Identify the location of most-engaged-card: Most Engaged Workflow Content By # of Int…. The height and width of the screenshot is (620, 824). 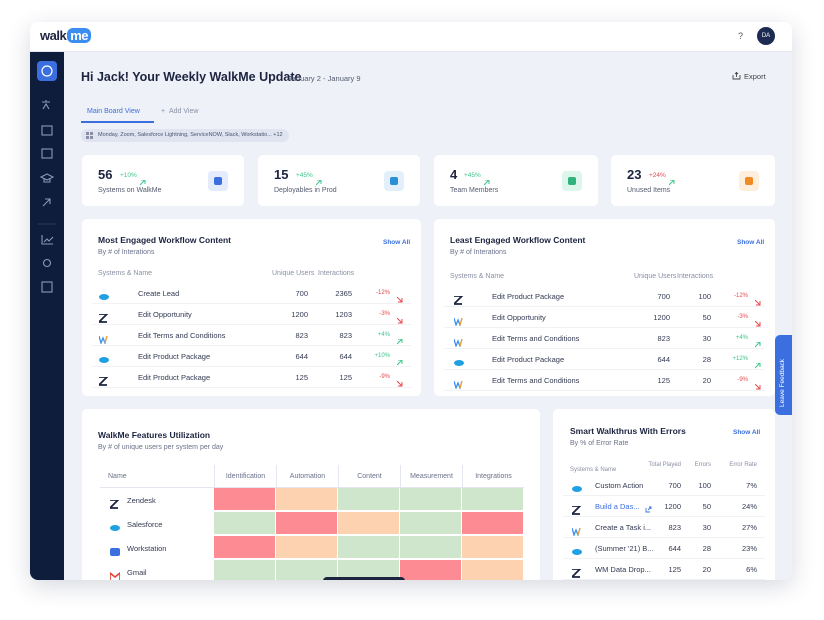
(251, 307).